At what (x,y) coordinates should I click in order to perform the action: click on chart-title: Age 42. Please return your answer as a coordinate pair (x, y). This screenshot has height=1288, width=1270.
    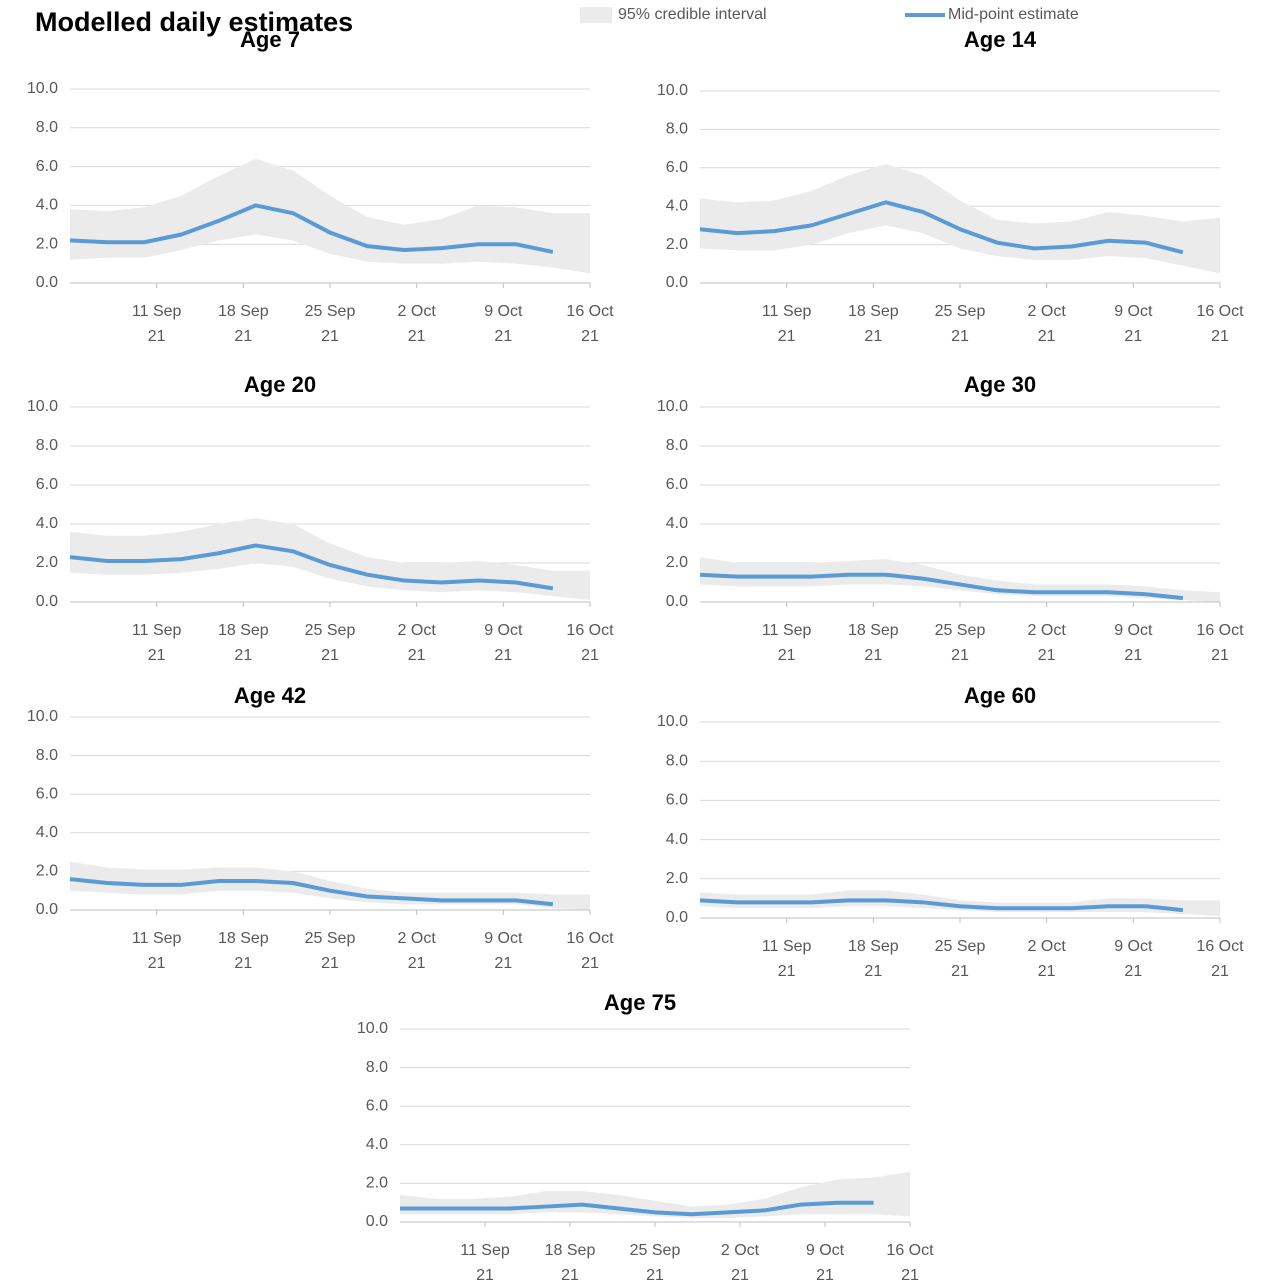
    Looking at the image, I should click on (270, 695).